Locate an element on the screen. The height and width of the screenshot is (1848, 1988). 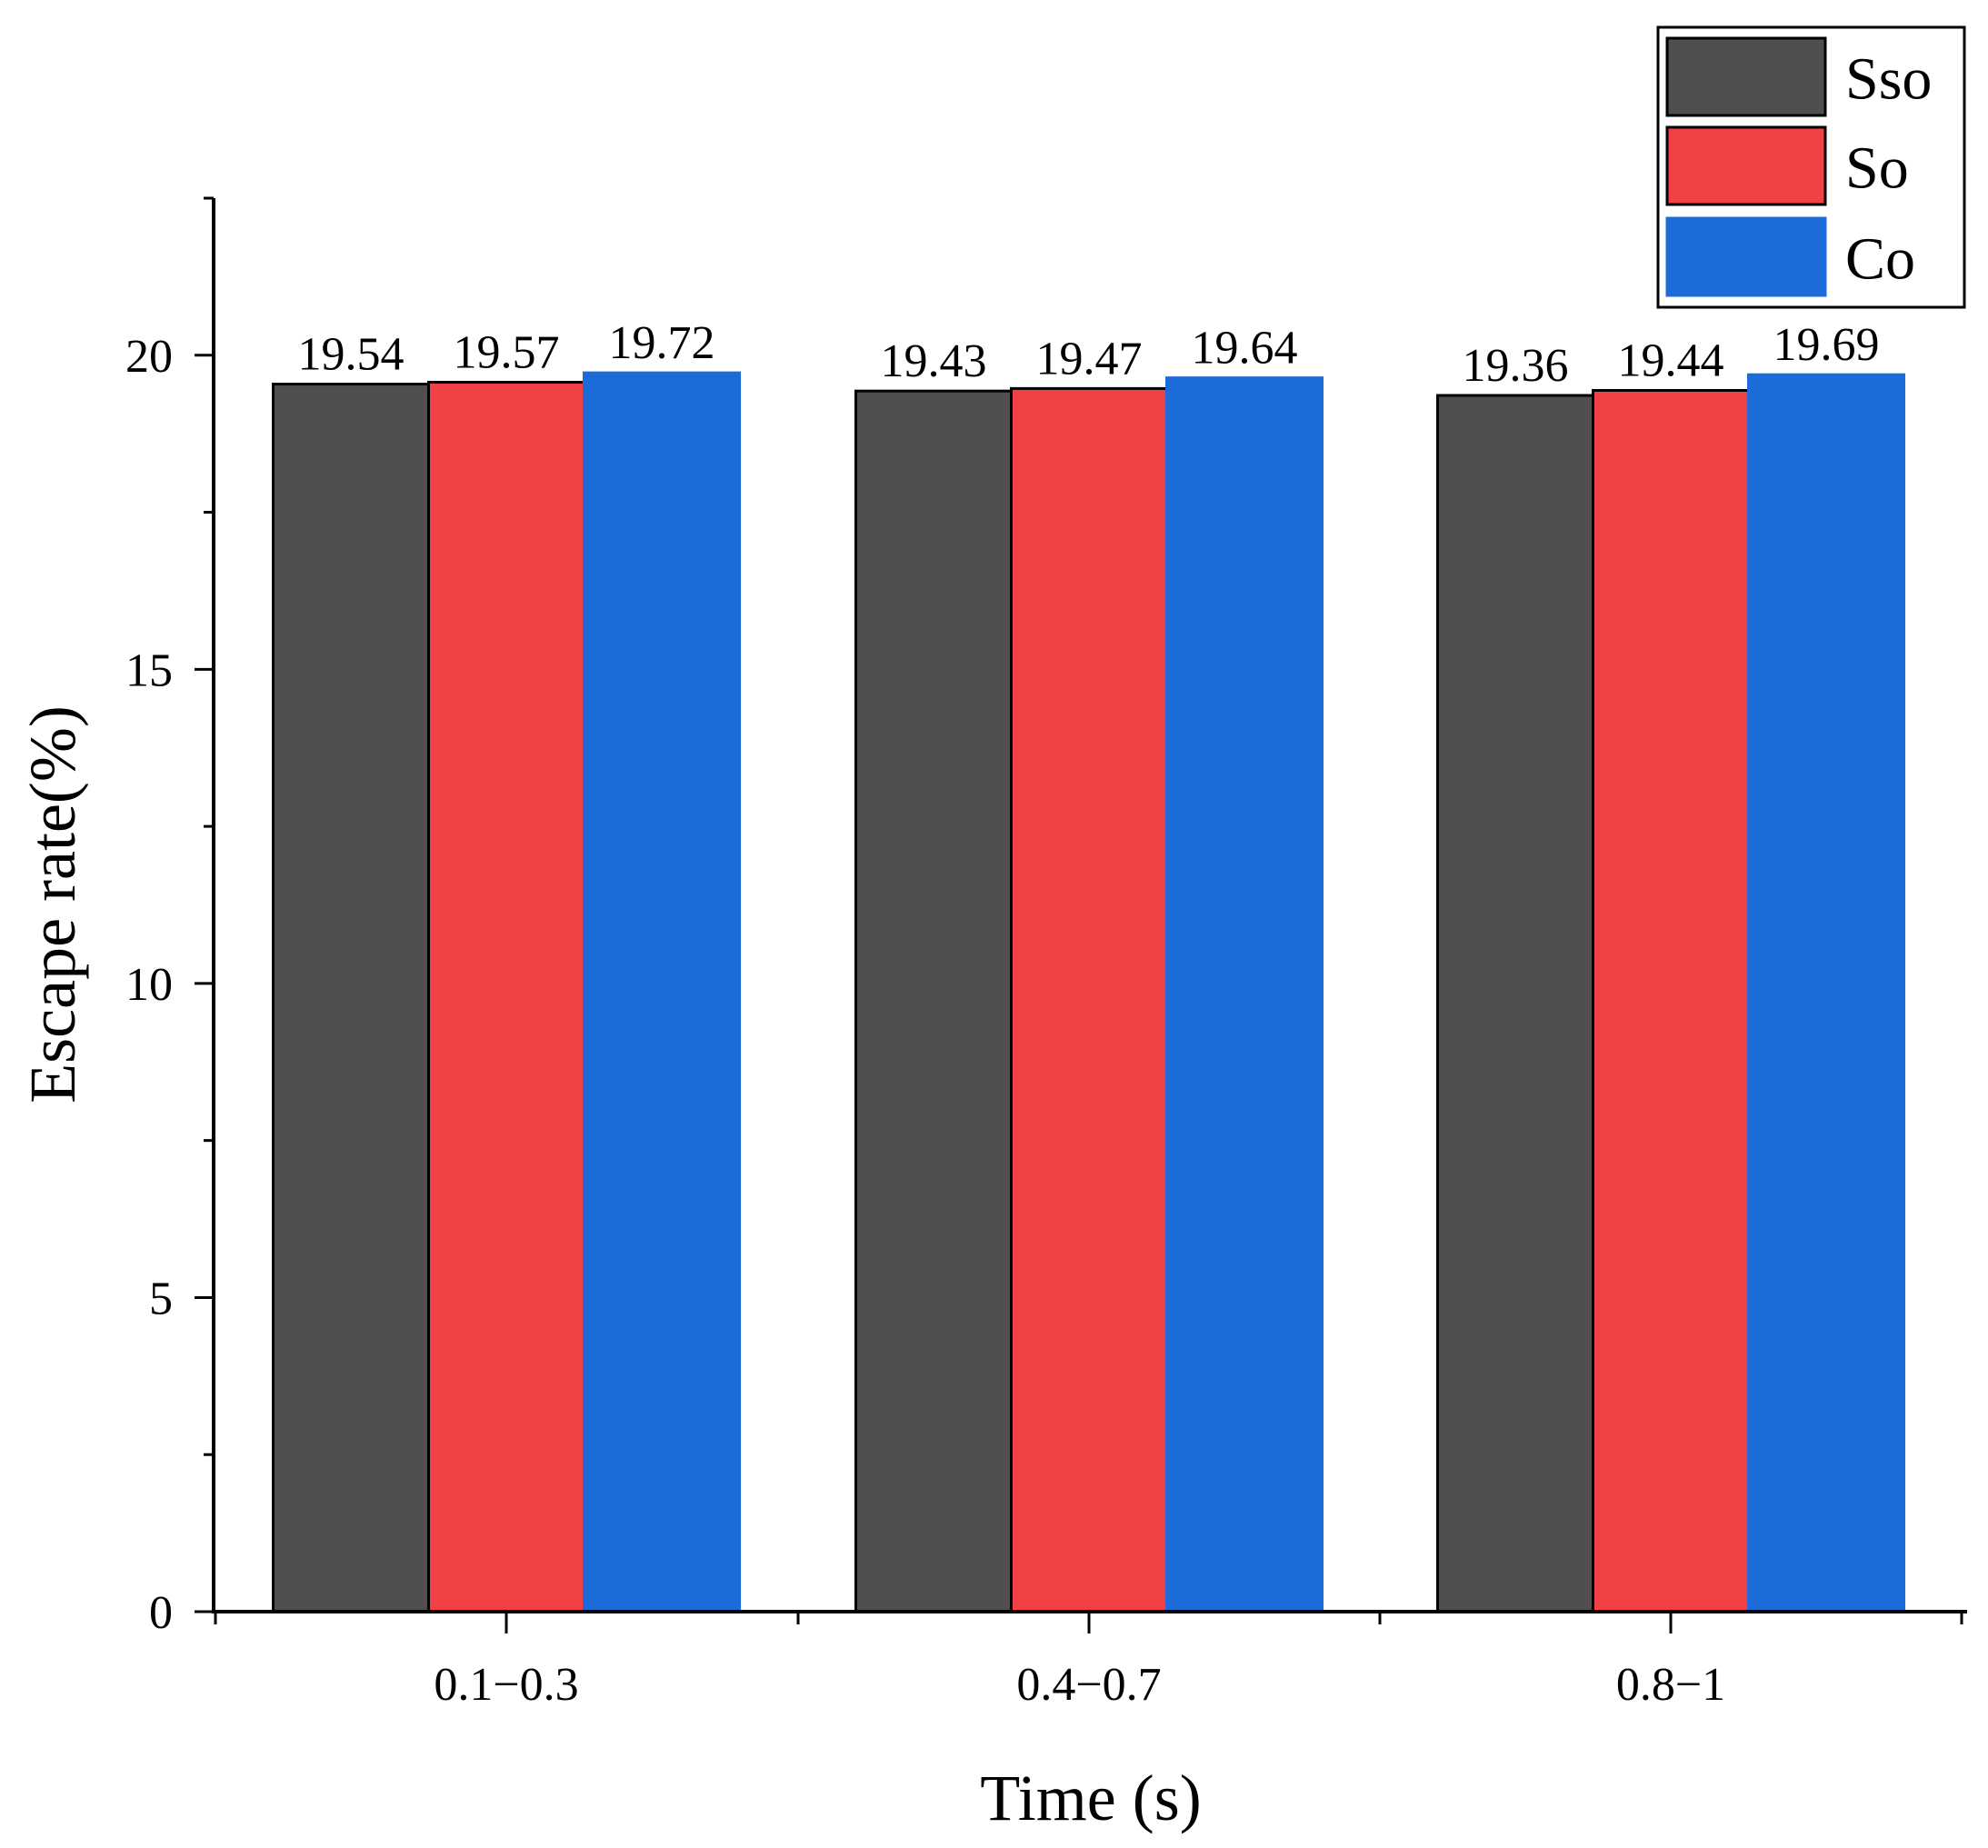
x-tick-label: 0.1−0.3 is located at coordinates (506, 1685).